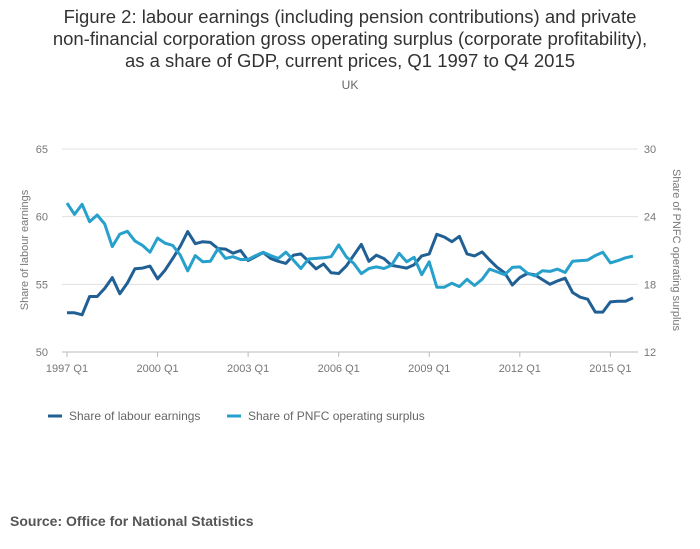  Describe the element at coordinates (134, 416) in the screenshot. I see `legend-label: Share of labour earnings` at that location.